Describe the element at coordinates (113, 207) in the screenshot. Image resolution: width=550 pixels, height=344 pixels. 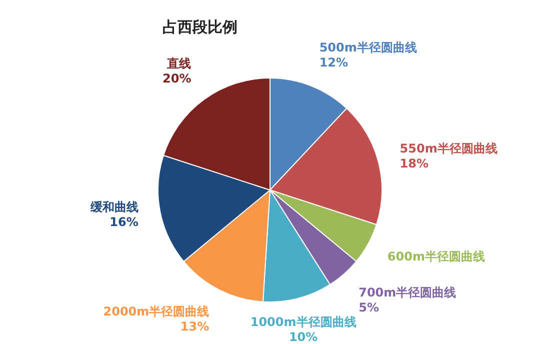
I see `slice-label: 缓和曲线` at that location.